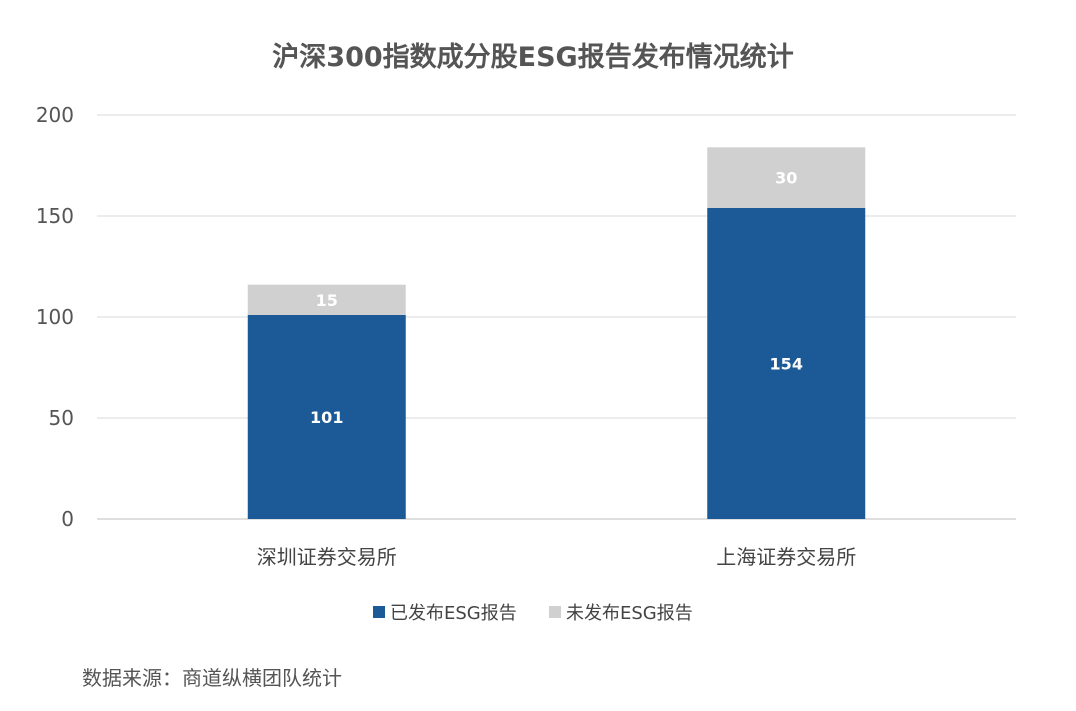  I want to click on x-axis: 深圳证券交易所 上海证券交易所, so click(557, 557).